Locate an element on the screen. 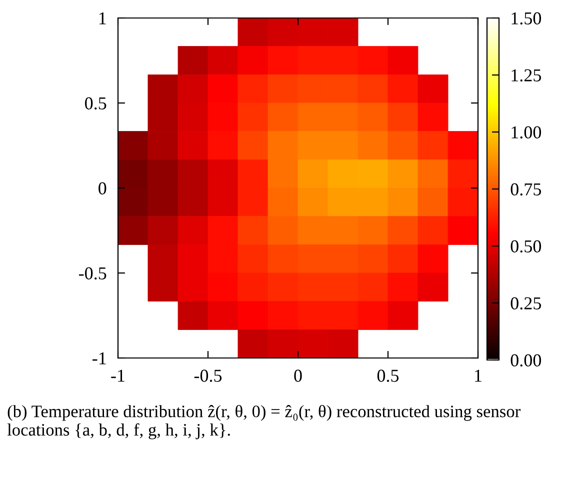  x-tick-label: -0.5 is located at coordinates (208, 376).